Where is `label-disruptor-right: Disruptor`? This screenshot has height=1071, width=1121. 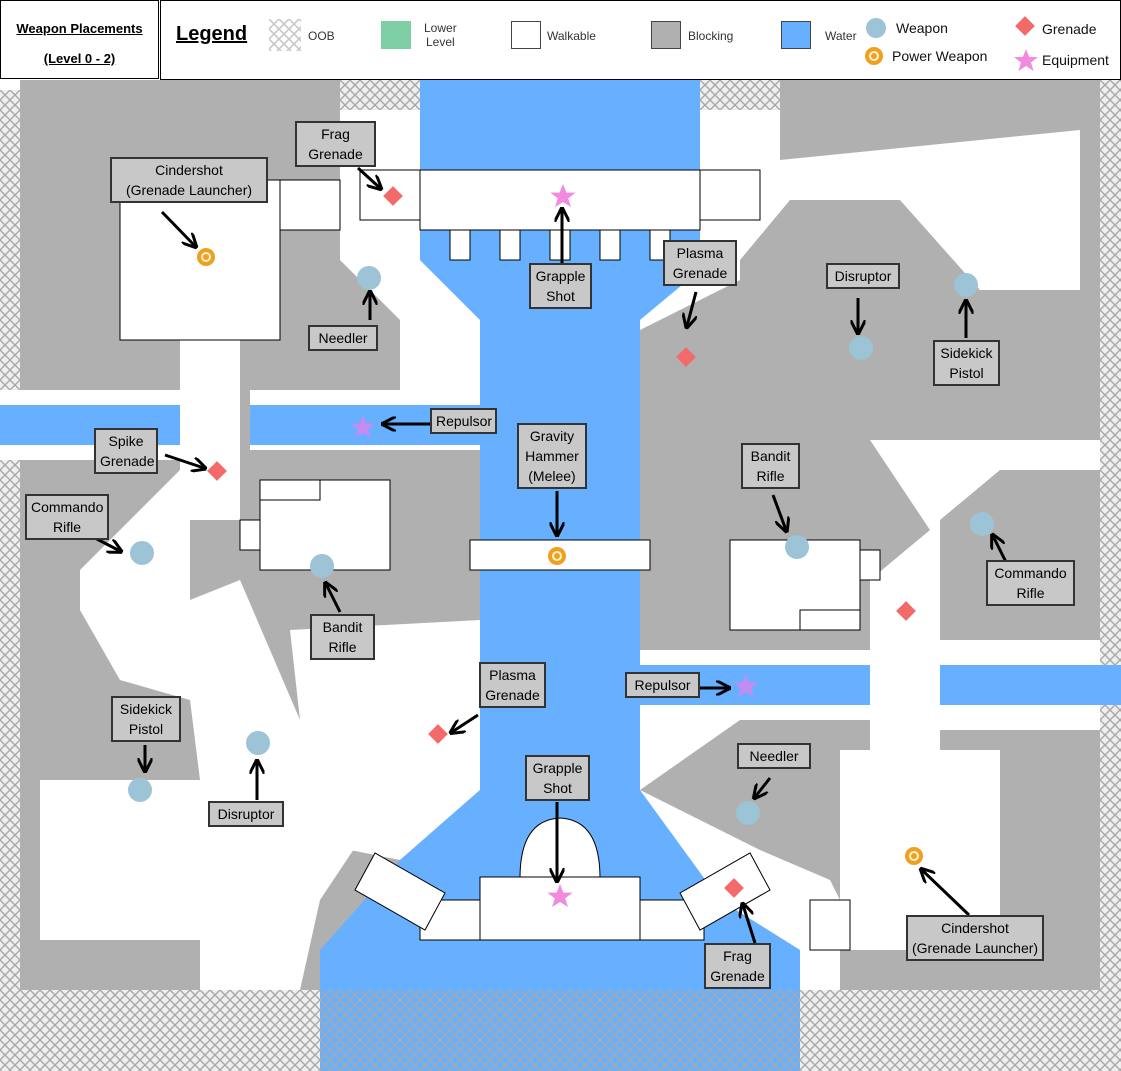
label-disruptor-right: Disruptor is located at coordinates (863, 276).